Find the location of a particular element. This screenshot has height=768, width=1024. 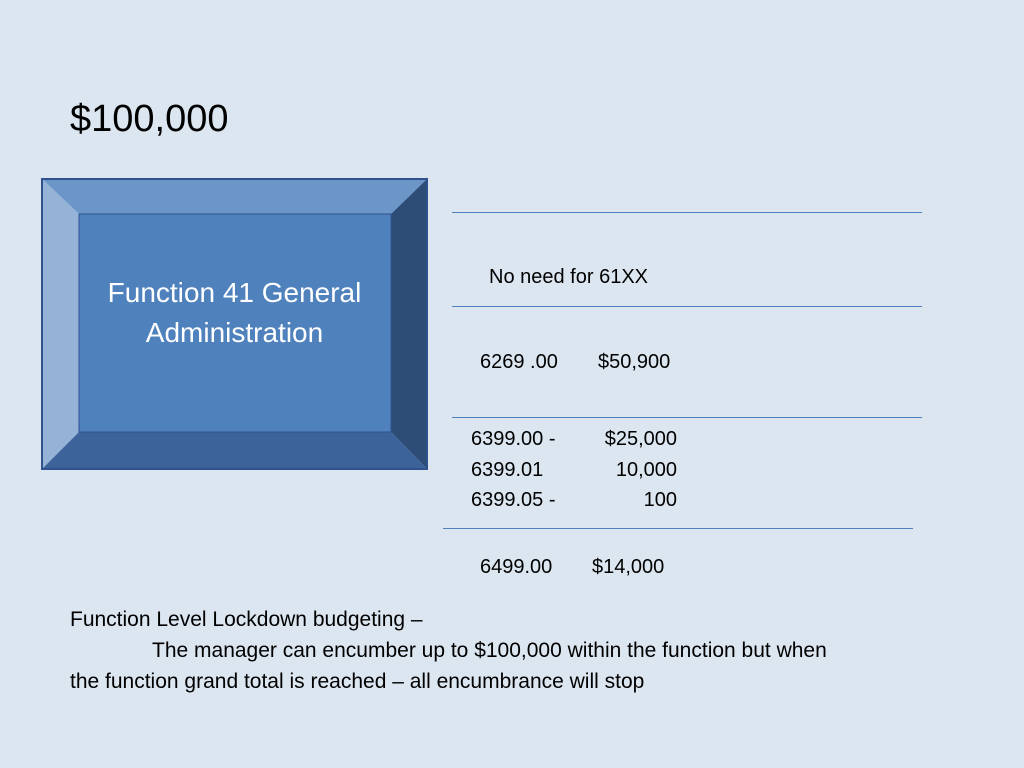

row-61xx-note: No need for 61XX is located at coordinates (568, 277).